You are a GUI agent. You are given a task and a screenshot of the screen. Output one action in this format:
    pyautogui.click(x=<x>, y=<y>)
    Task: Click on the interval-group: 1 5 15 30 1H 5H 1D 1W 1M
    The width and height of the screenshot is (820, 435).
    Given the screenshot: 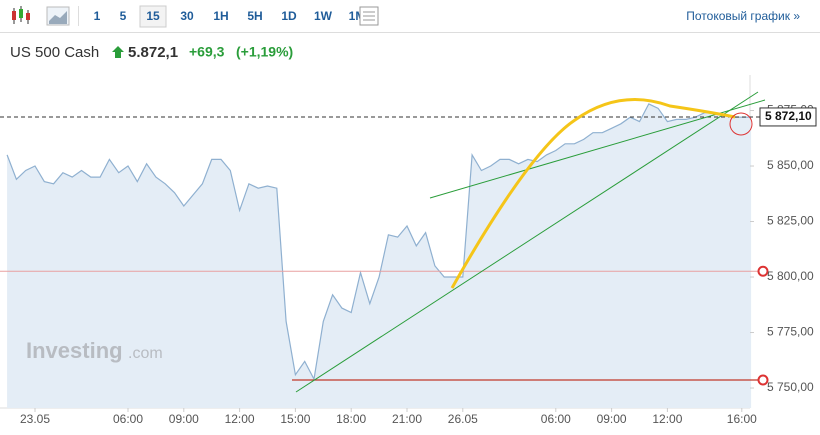 What is the action you would take?
    pyautogui.click(x=229, y=16)
    